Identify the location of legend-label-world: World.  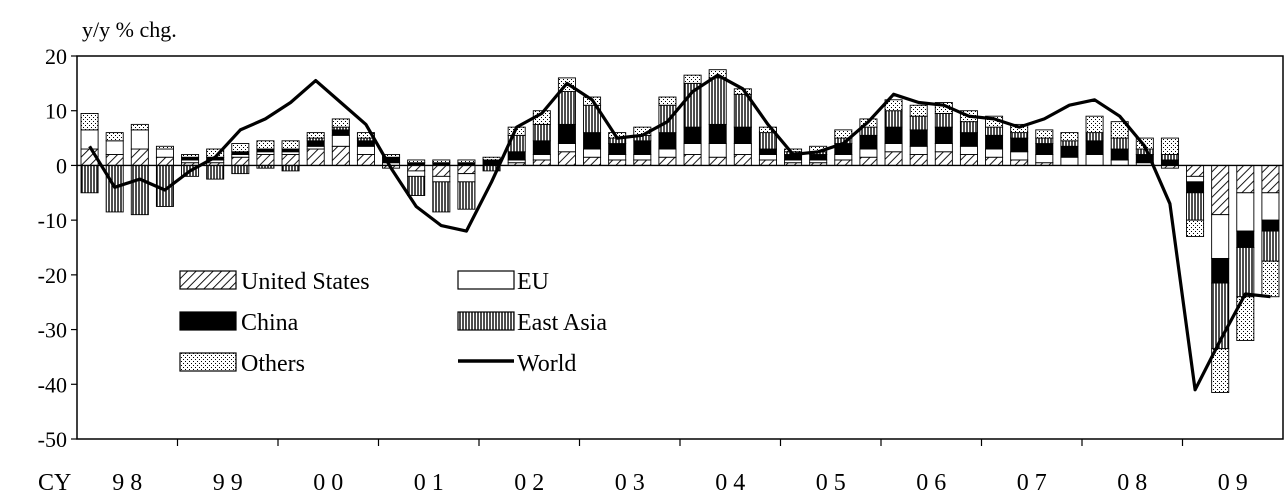
(546, 364).